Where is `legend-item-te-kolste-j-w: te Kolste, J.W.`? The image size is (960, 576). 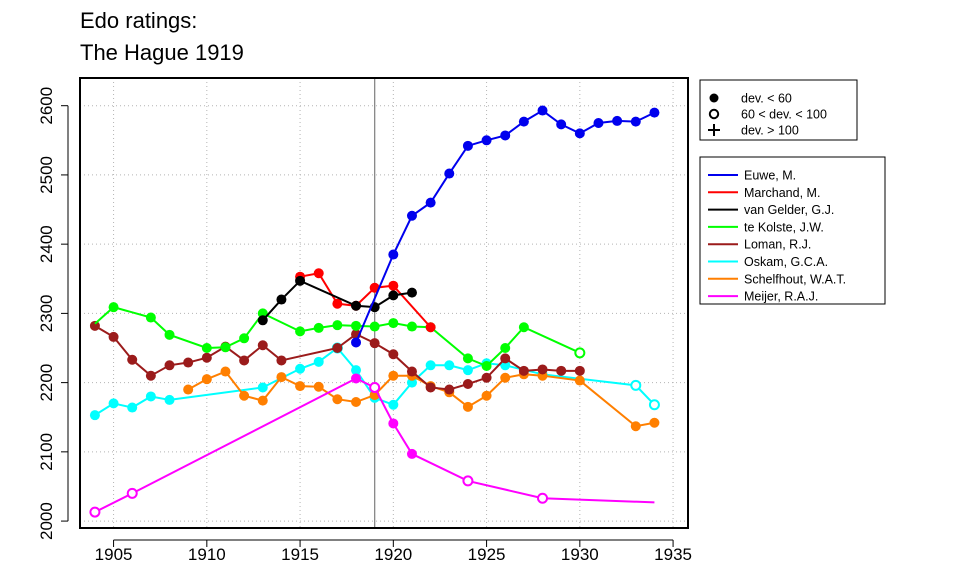 legend-item-te-kolste-j-w: te Kolste, J.W. is located at coordinates (766, 227).